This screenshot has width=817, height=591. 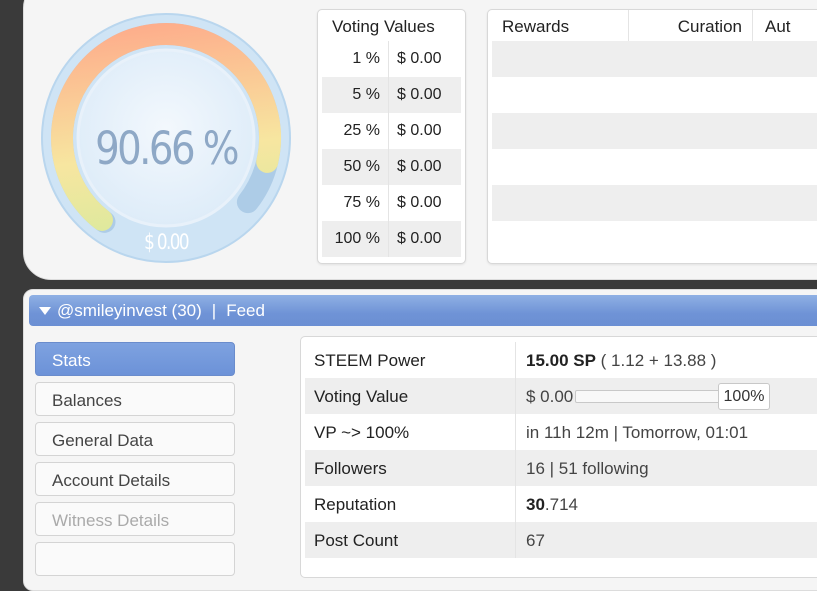 I want to click on stat-label: Post Count, so click(x=410, y=540).